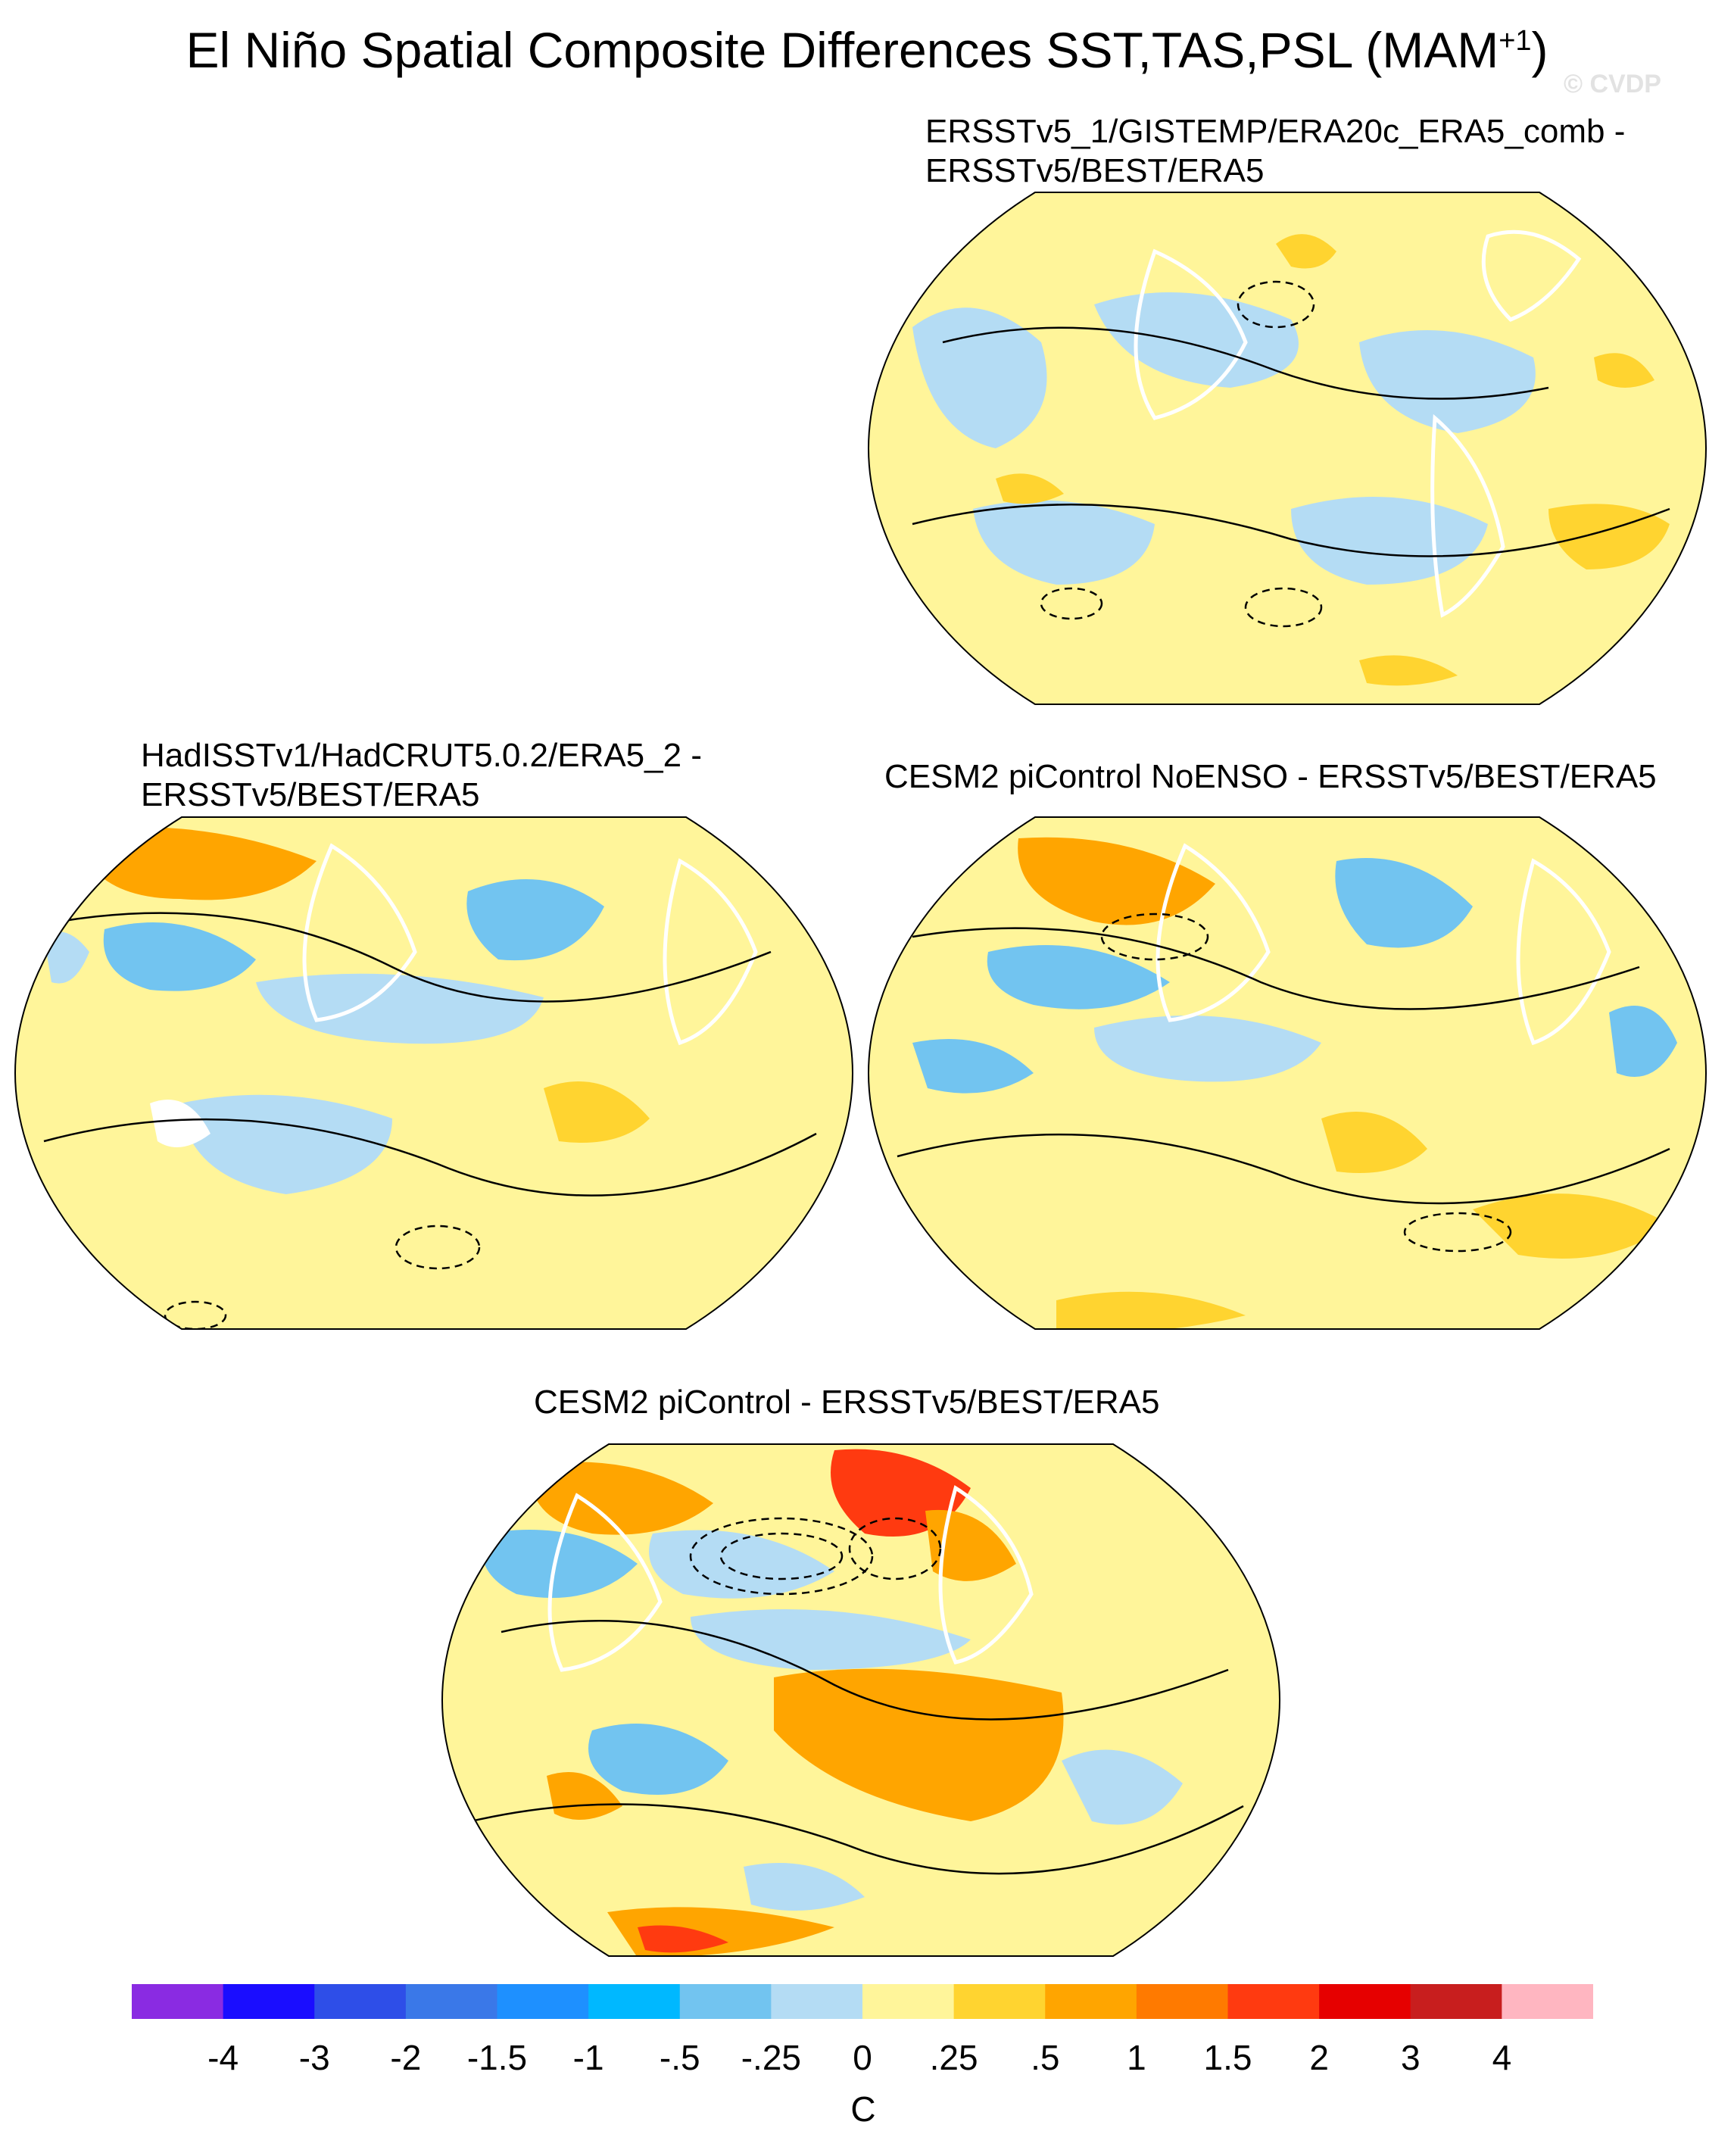 This screenshot has width=1734, height=2156. Describe the element at coordinates (1045, 2057) in the screenshot. I see `colorbar-tick-label: .5` at that location.